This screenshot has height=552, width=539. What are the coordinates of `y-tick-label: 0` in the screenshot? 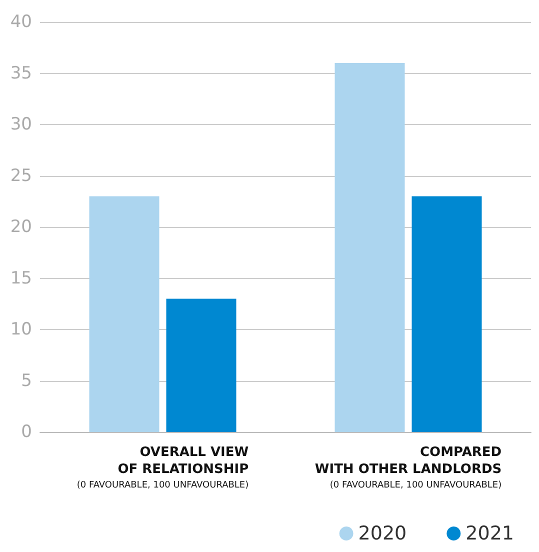 It's located at (26, 432).